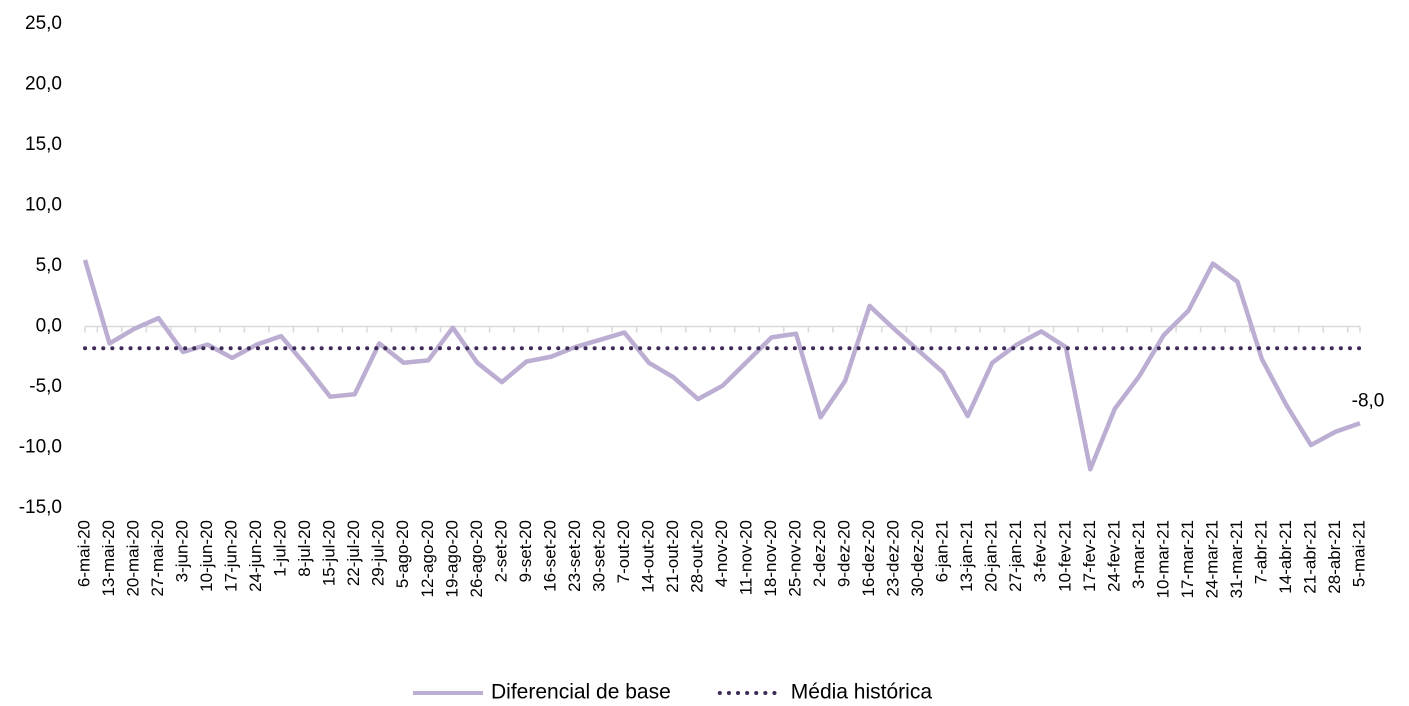 This screenshot has height=706, width=1409. I want to click on x-tick-label: 27-jan-21, so click(1015, 556).